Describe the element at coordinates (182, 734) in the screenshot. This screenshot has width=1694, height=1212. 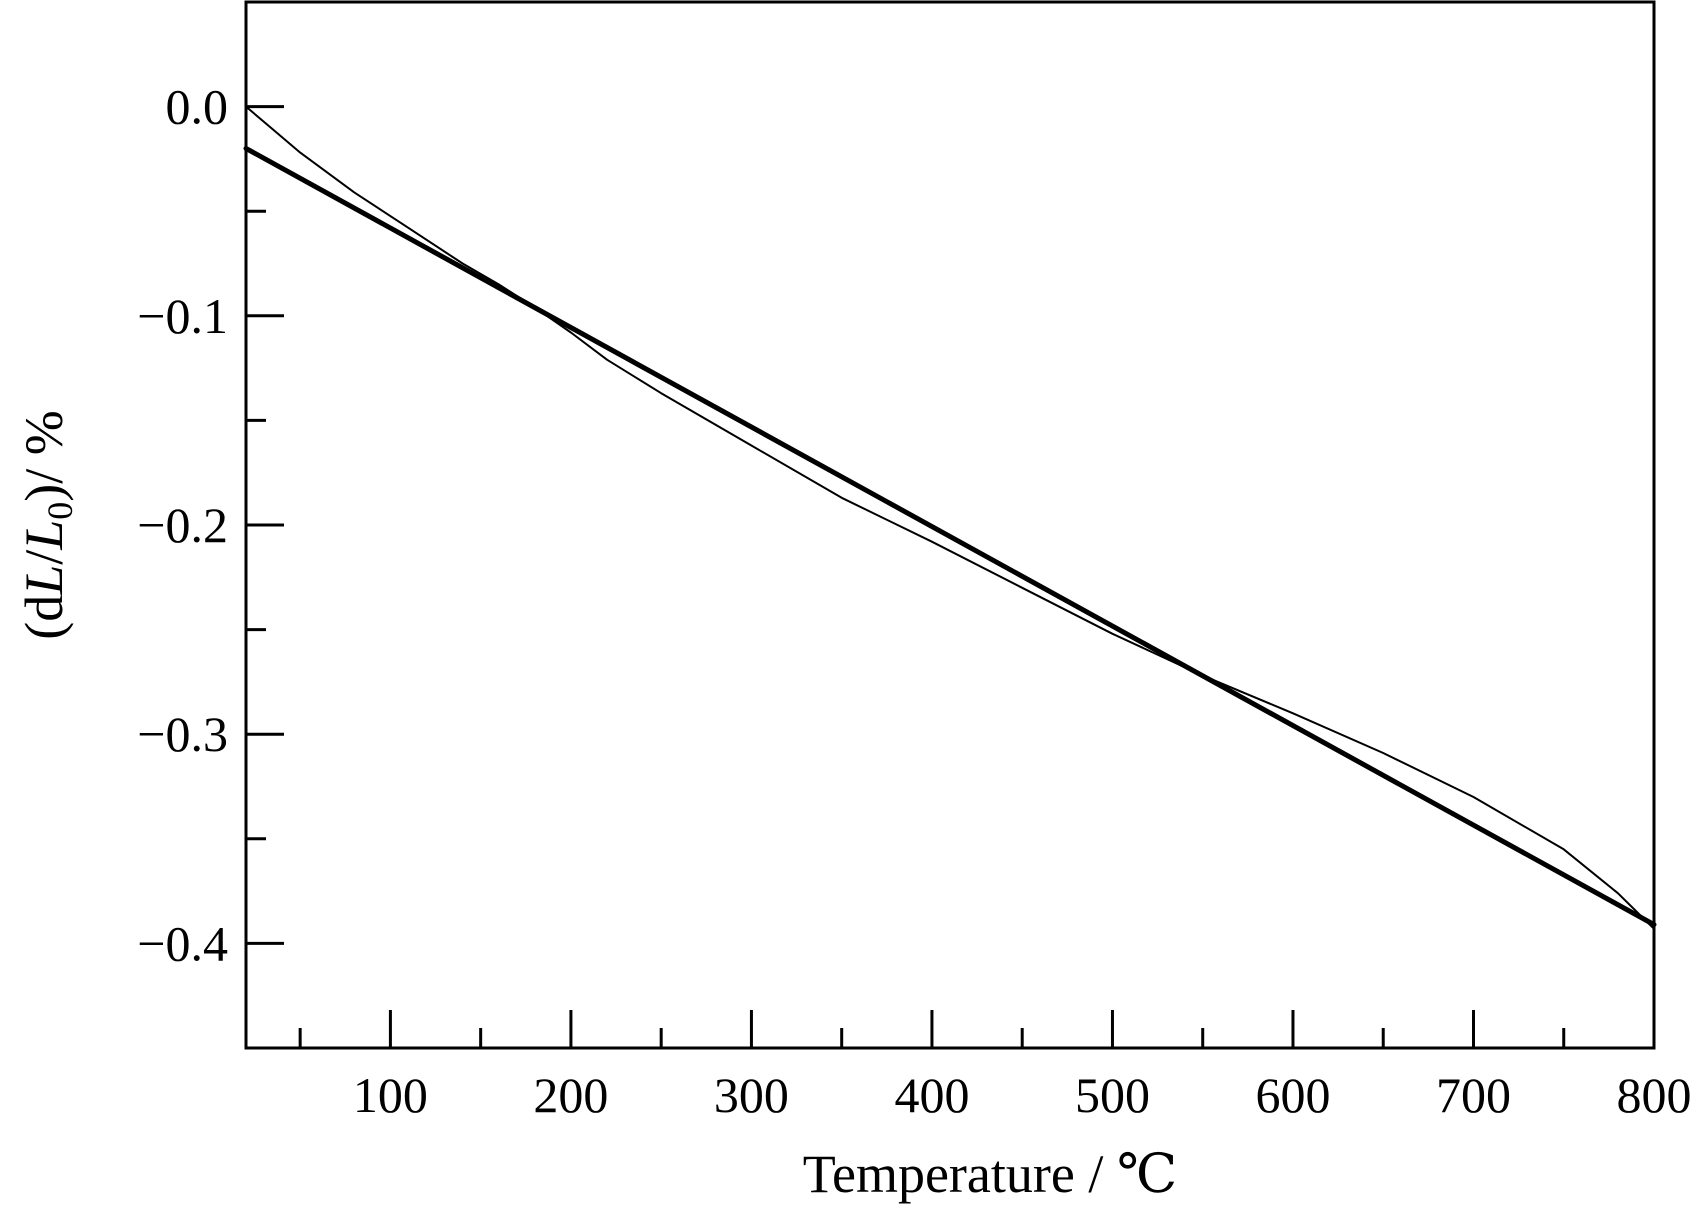
I see `y-tick-label: −0.3` at that location.